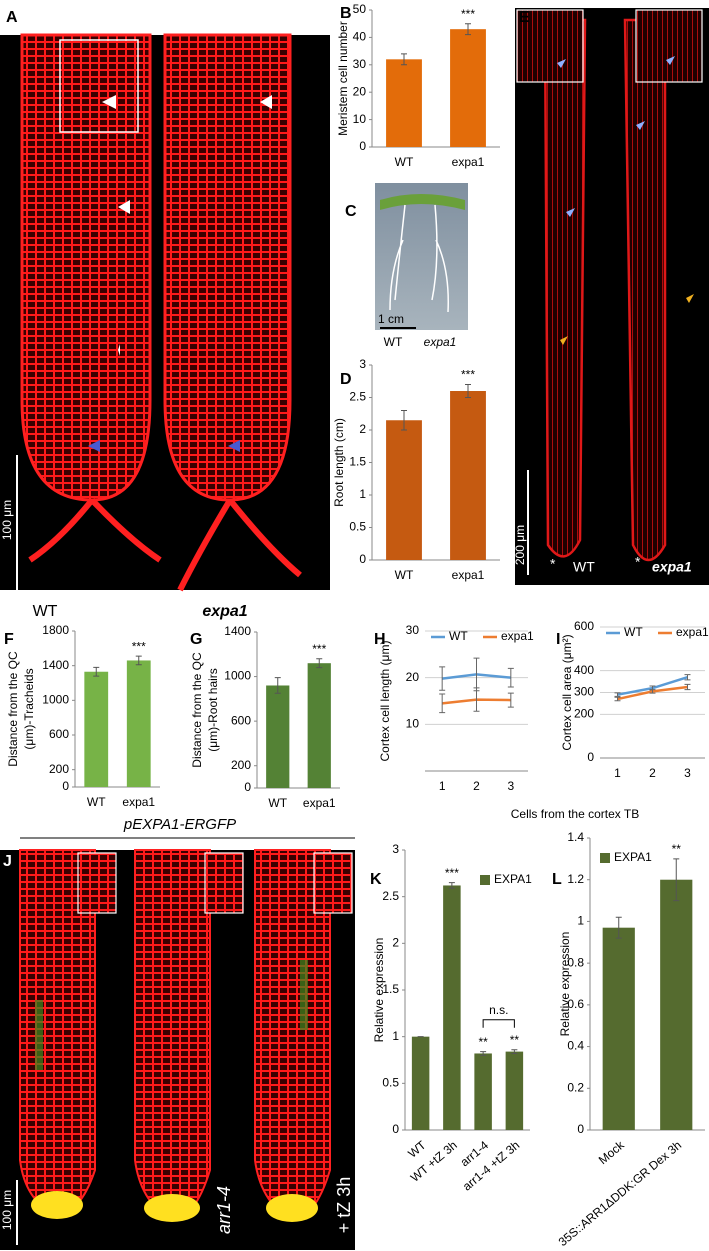  Describe the element at coordinates (391, 319) in the screenshot. I see `scale-label: 1 cm` at that location.